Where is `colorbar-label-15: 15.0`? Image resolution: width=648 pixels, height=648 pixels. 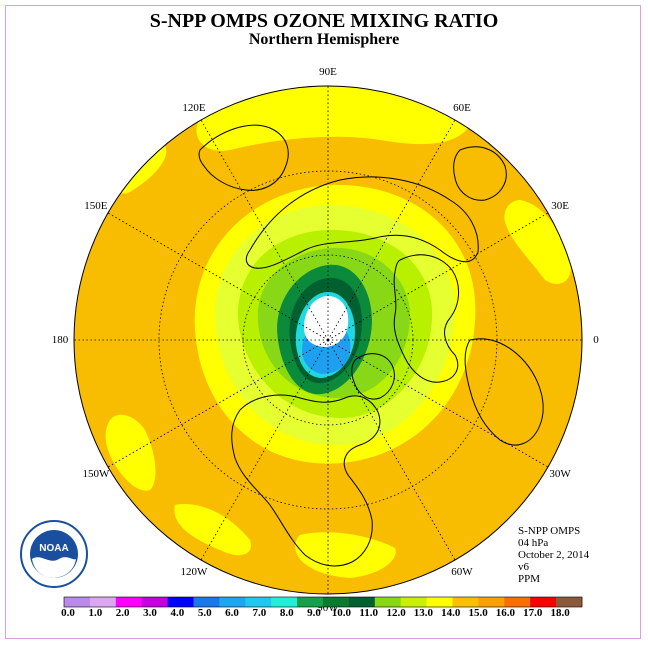
colorbar-label-15: 15.0 is located at coordinates (478, 613).